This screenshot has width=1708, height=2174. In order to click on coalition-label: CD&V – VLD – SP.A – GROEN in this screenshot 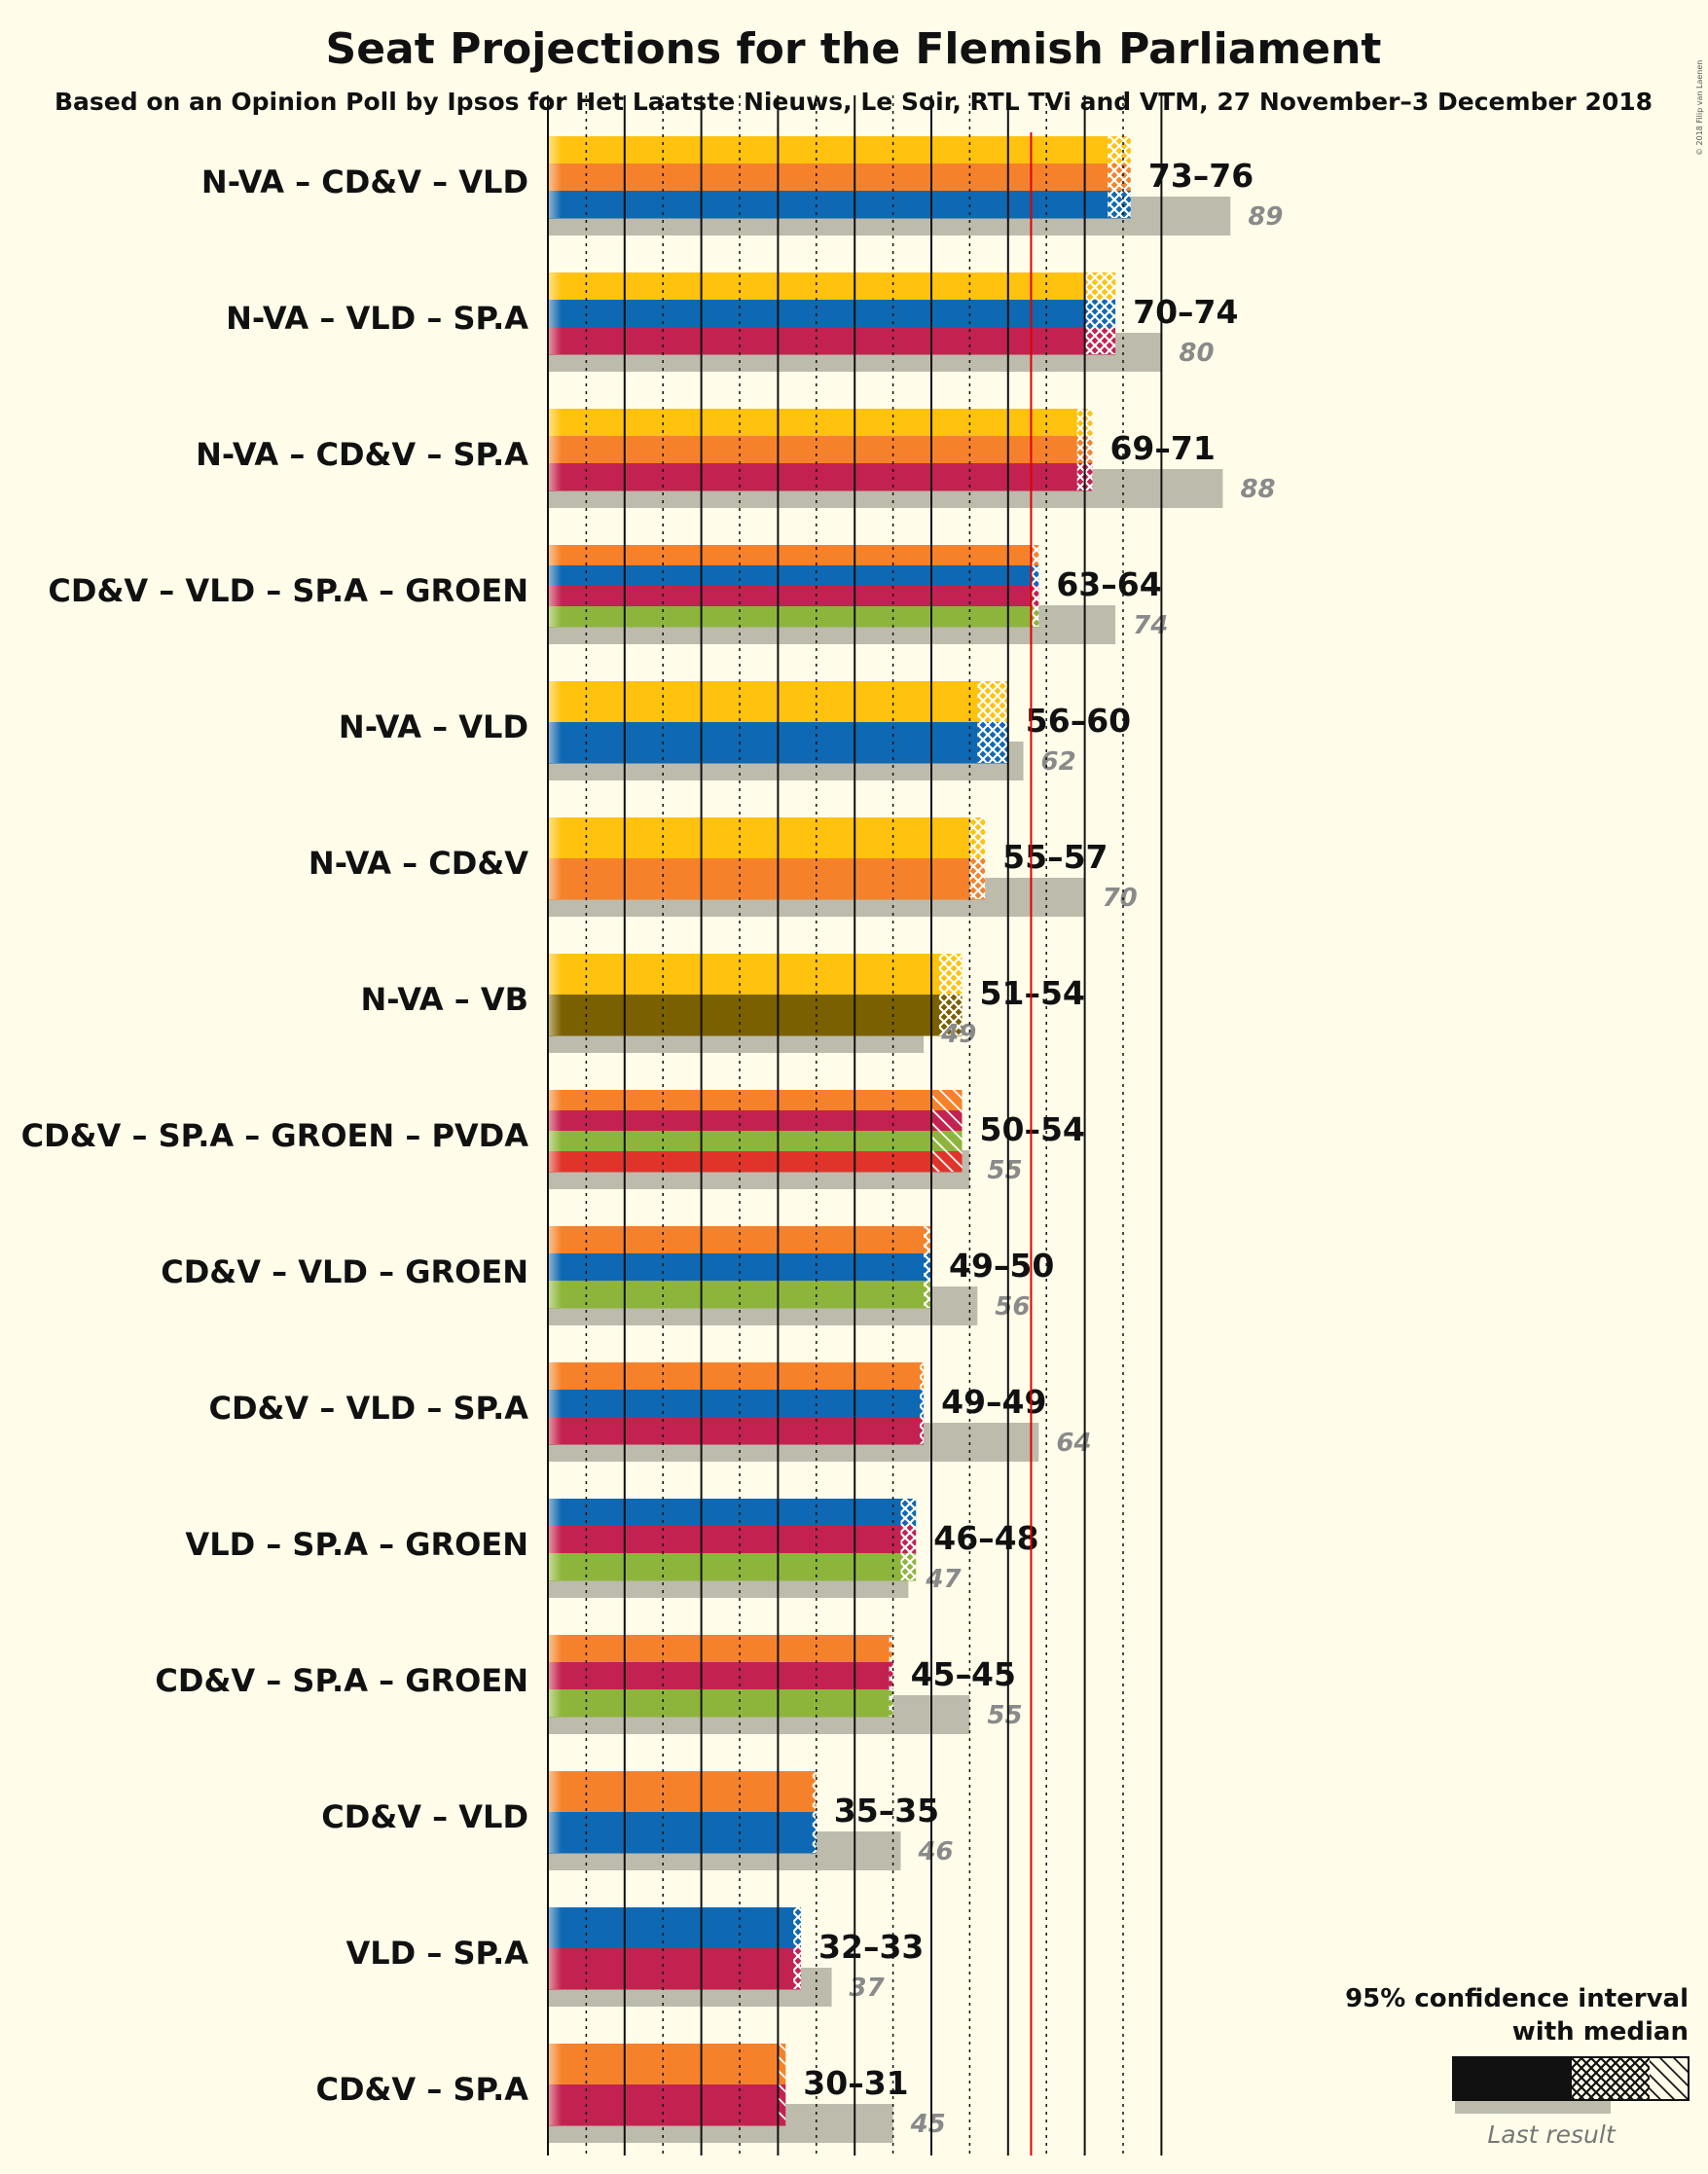, I will do `click(288, 590)`.